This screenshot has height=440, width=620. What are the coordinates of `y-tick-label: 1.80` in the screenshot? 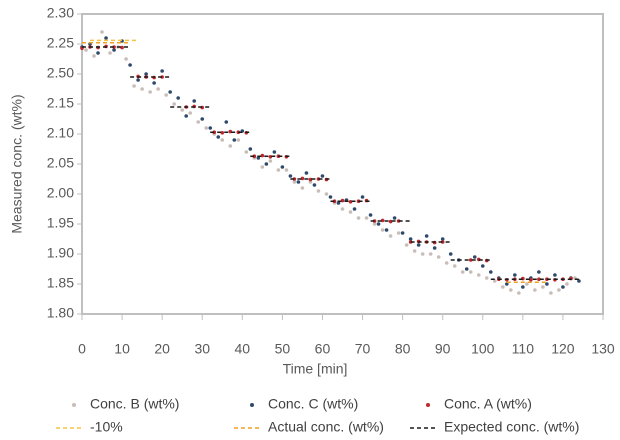 It's located at (60, 313).